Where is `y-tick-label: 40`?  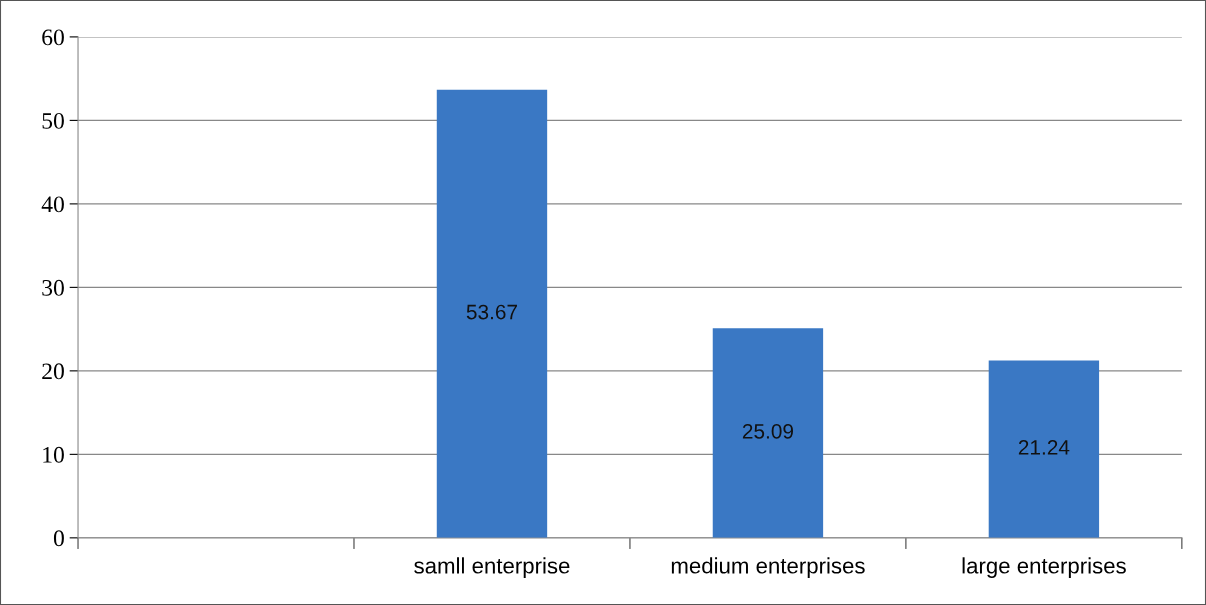 y-tick-label: 40 is located at coordinates (52, 204).